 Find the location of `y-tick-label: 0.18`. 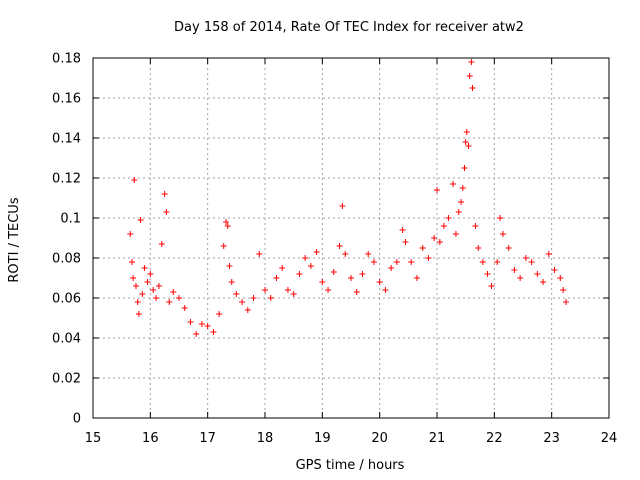

y-tick-label: 0.18 is located at coordinates (66, 59).